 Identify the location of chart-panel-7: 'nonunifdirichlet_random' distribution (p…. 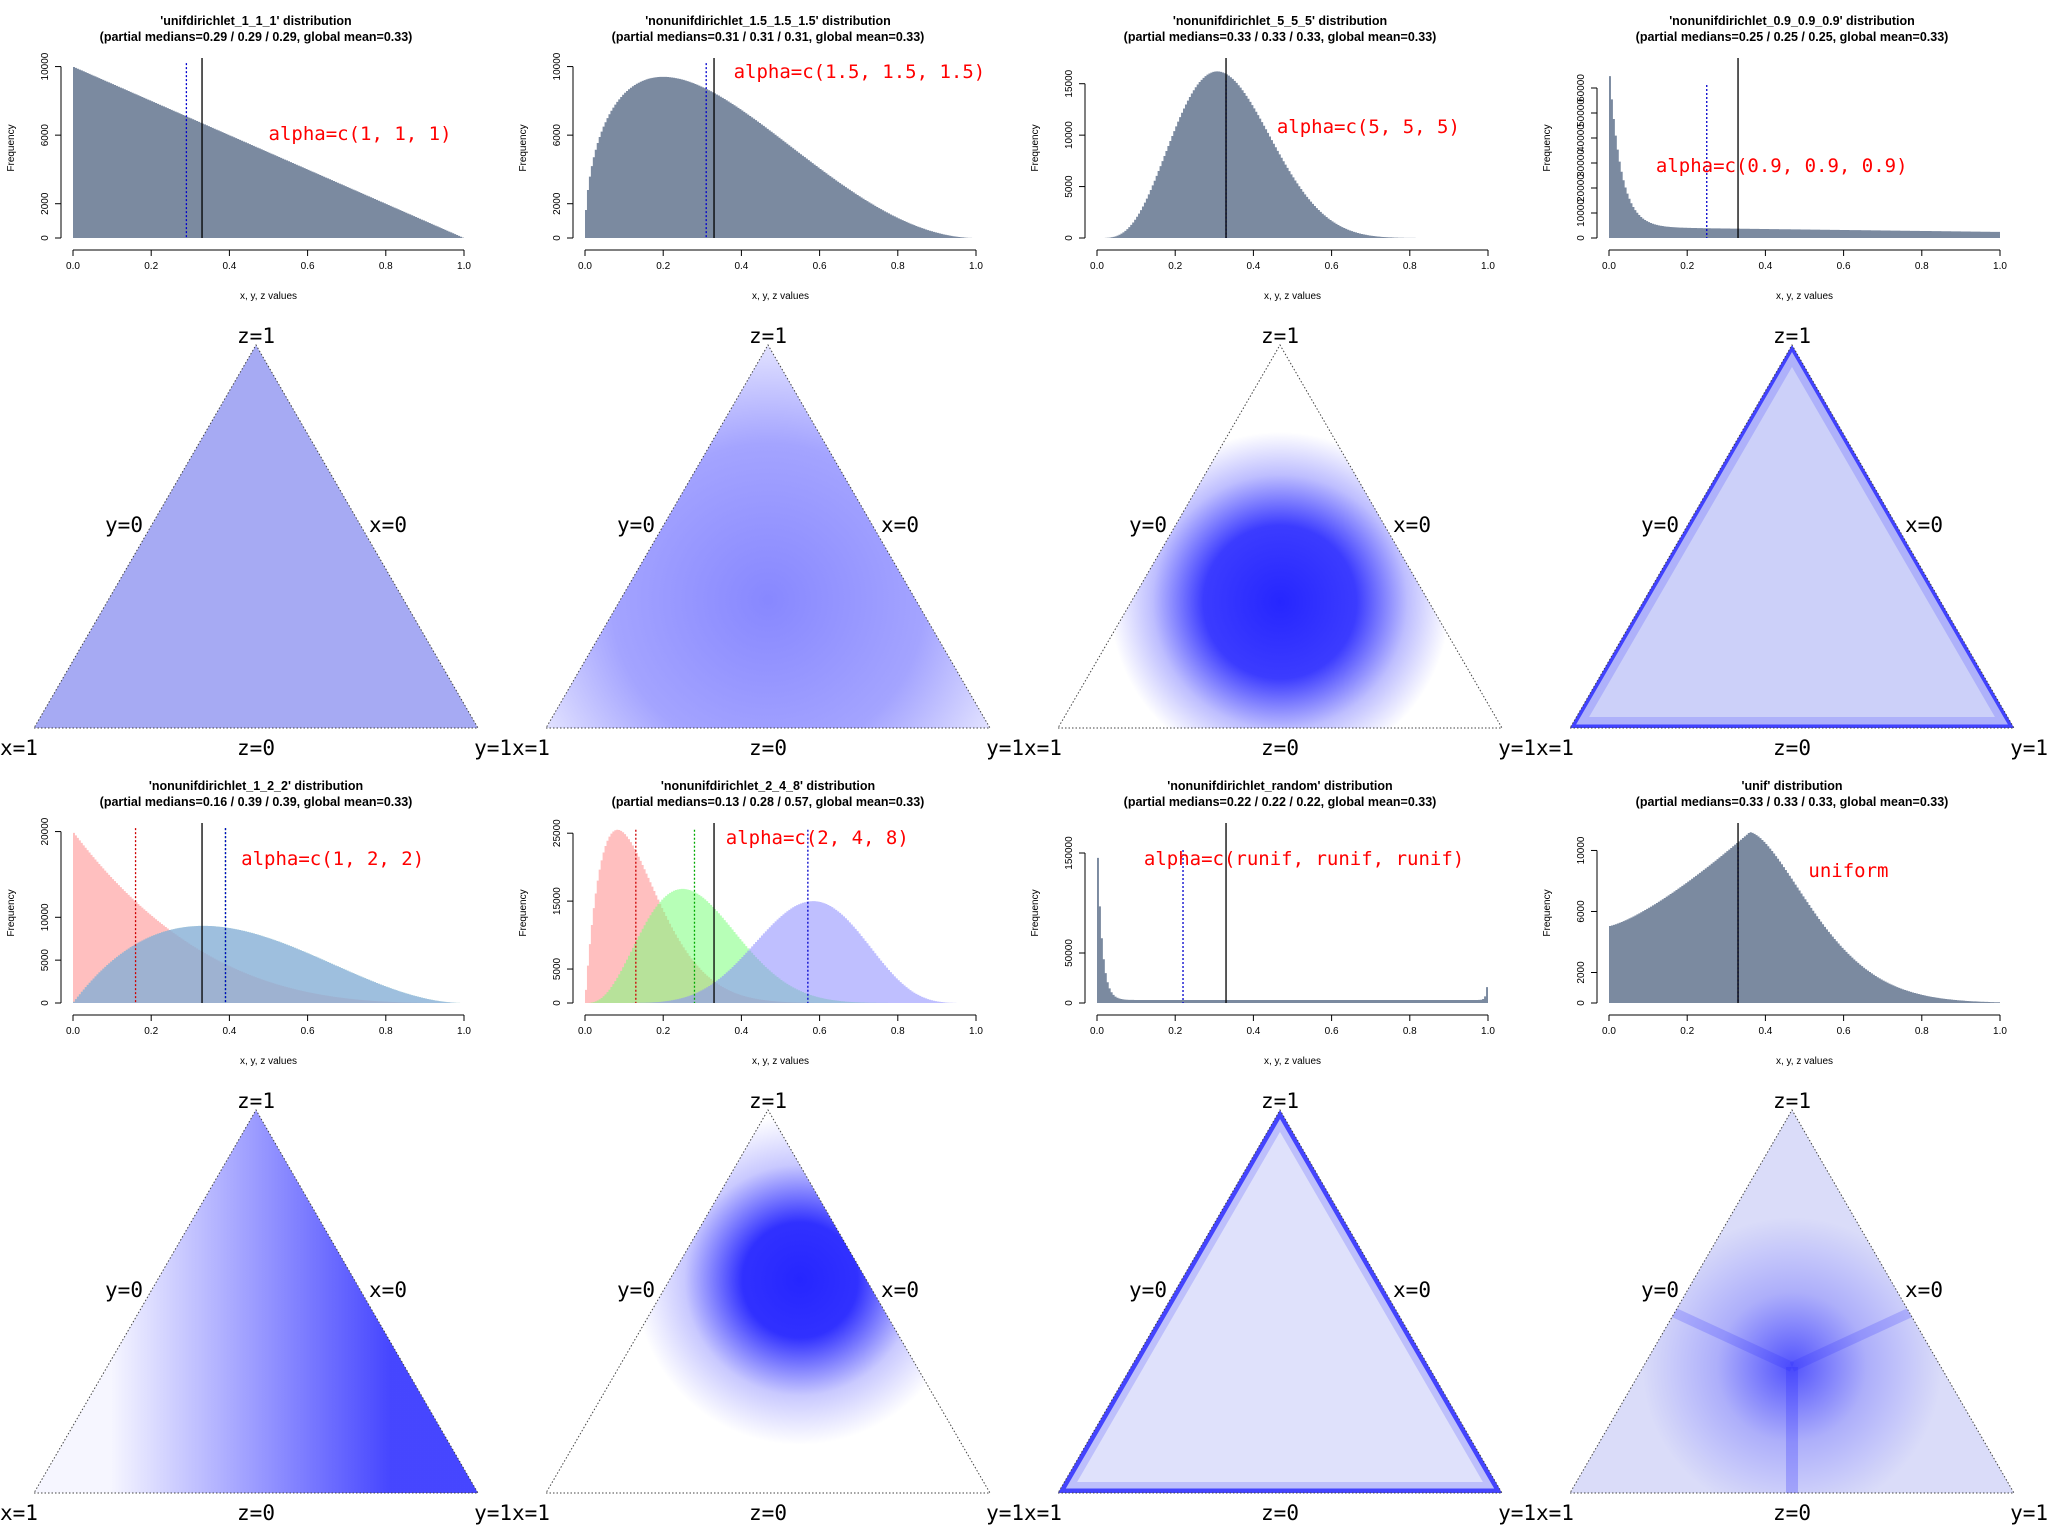
(1280, 1147).